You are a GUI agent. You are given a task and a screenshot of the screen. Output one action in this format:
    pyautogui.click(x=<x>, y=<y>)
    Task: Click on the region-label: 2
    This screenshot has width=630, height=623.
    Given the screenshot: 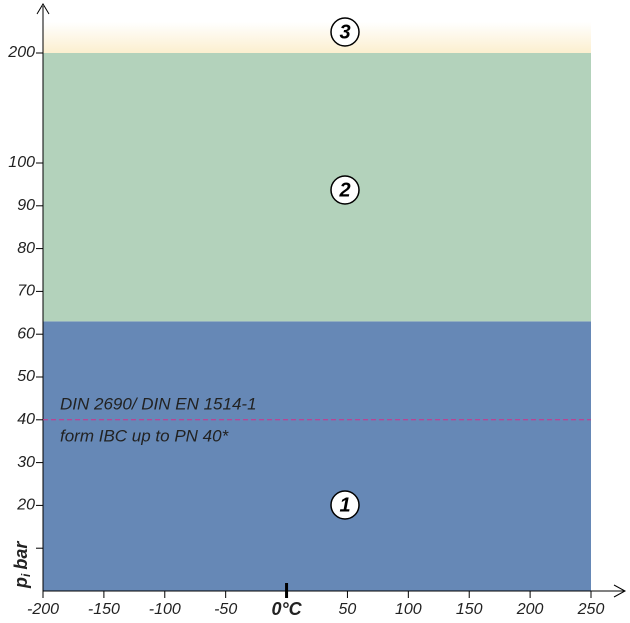 What is the action you would take?
    pyautogui.click(x=344, y=190)
    